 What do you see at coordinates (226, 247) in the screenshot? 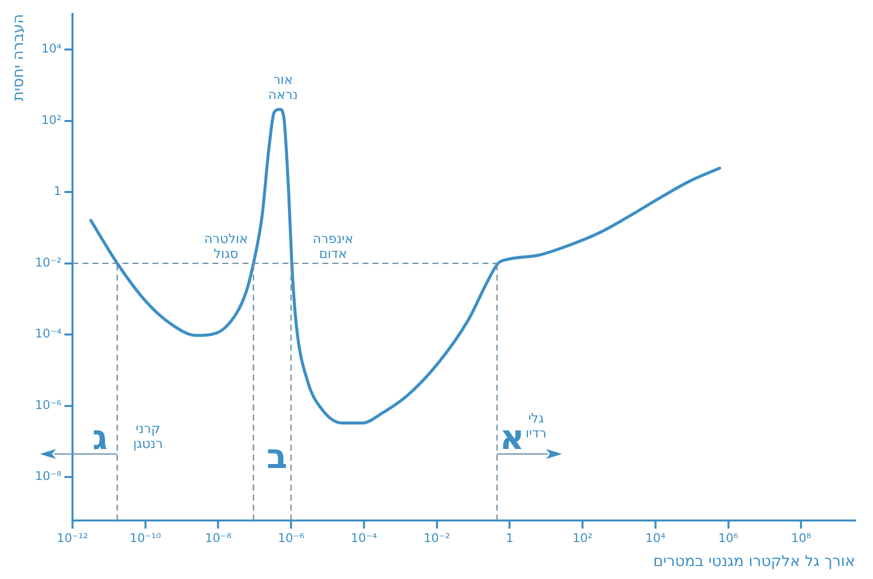
I see `annotation: אולטרה סגול` at bounding box center [226, 247].